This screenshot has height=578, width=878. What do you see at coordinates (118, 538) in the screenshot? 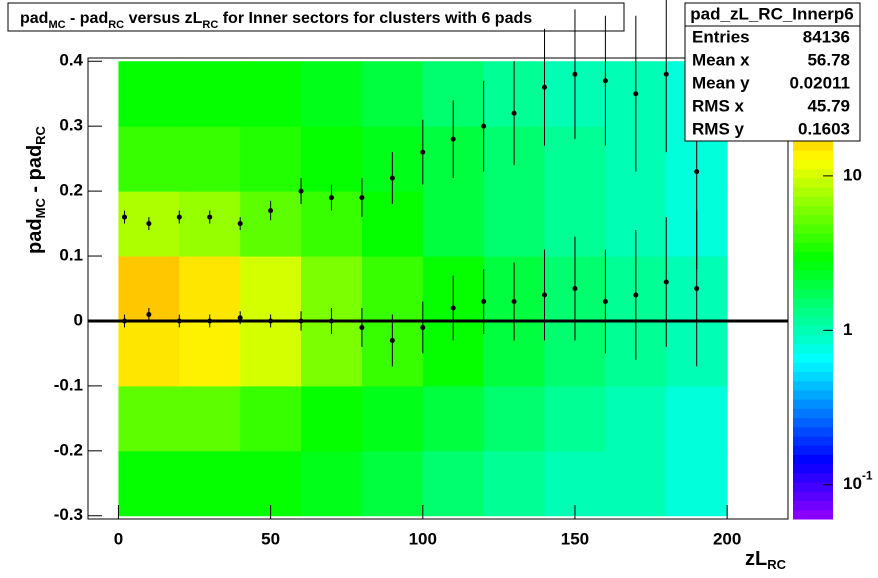
I see `x-tick-label: 0` at bounding box center [118, 538].